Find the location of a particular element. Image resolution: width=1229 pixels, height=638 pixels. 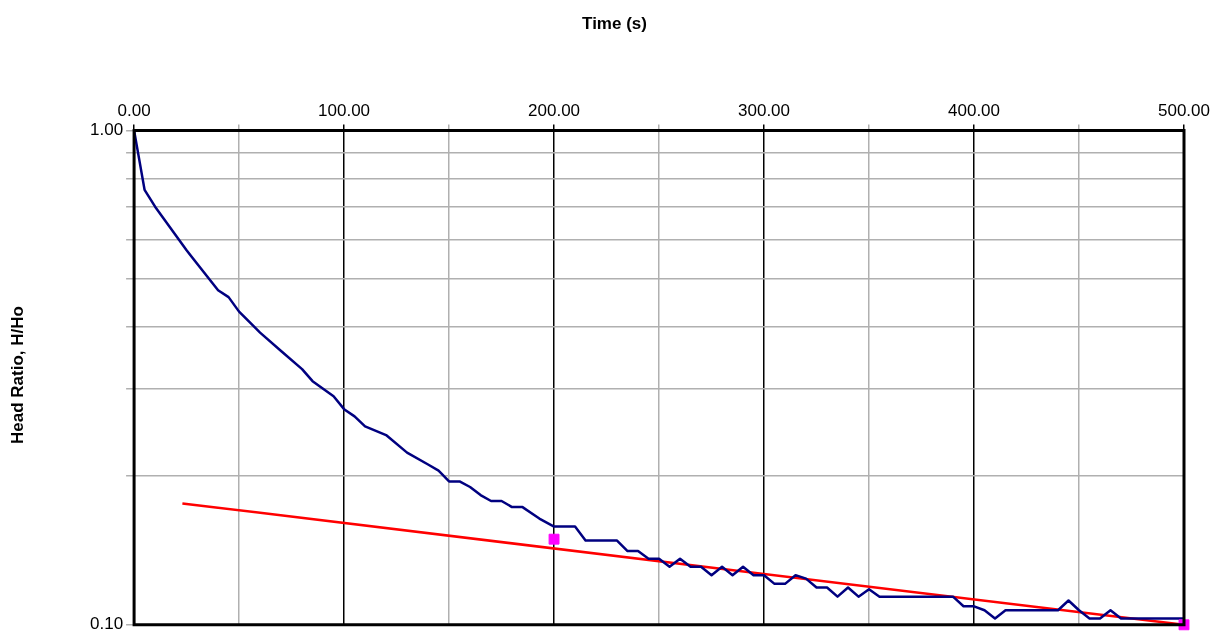

x-tick-label: 400.00 is located at coordinates (974, 110).